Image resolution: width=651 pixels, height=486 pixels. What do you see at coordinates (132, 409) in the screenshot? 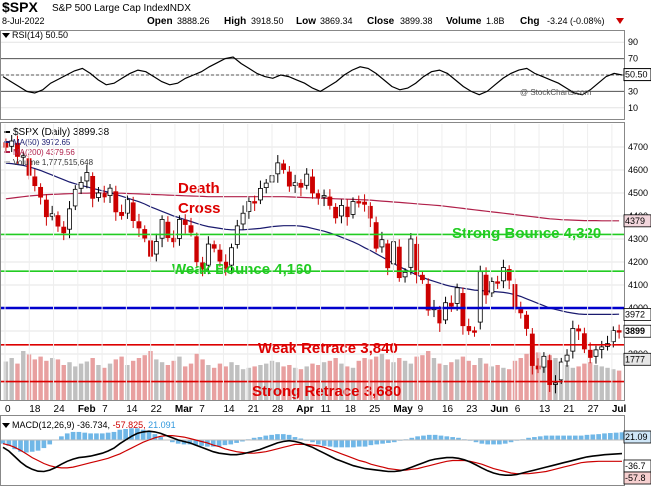
I see `x-tick-label: 14` at bounding box center [132, 409].